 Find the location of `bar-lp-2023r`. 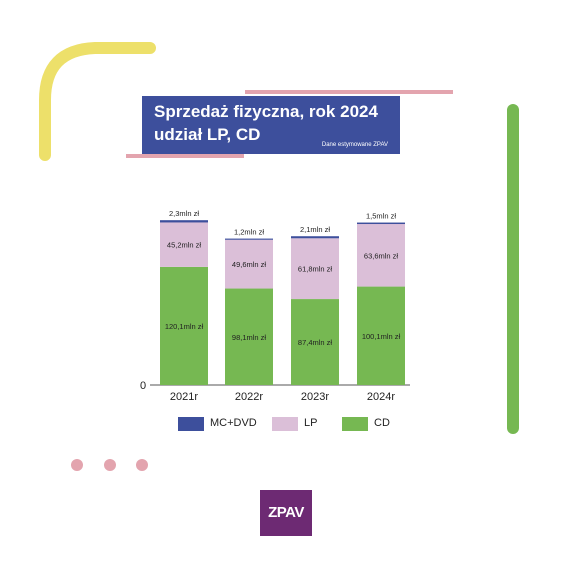

bar-lp-2023r is located at coordinates (315, 269).